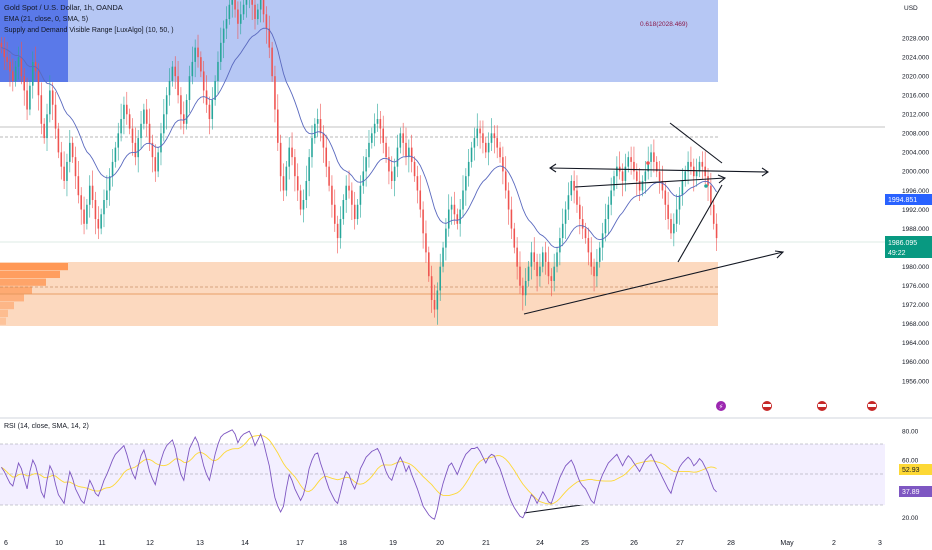 Image resolution: width=932 pixels, height=550 pixels. What do you see at coordinates (915, 172) in the screenshot?
I see `price-tick-label: 2000.000` at bounding box center [915, 172].